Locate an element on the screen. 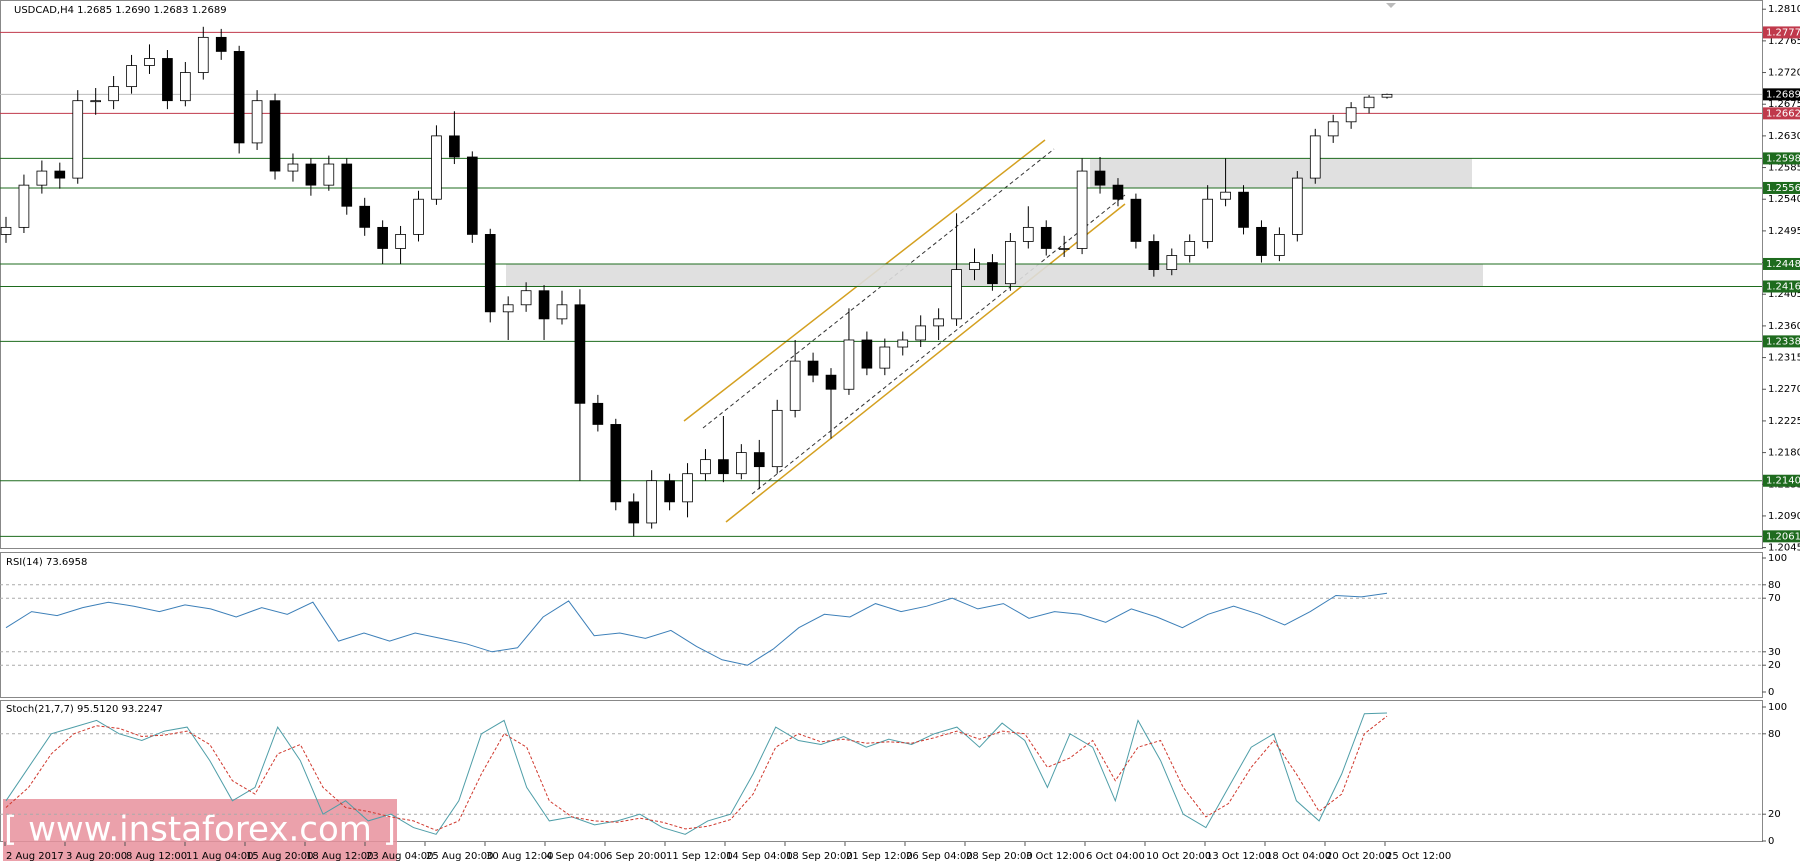 Image resolution: width=1800 pixels, height=868 pixels. x-tick-label: 14 Sep 04:00 is located at coordinates (759, 856).